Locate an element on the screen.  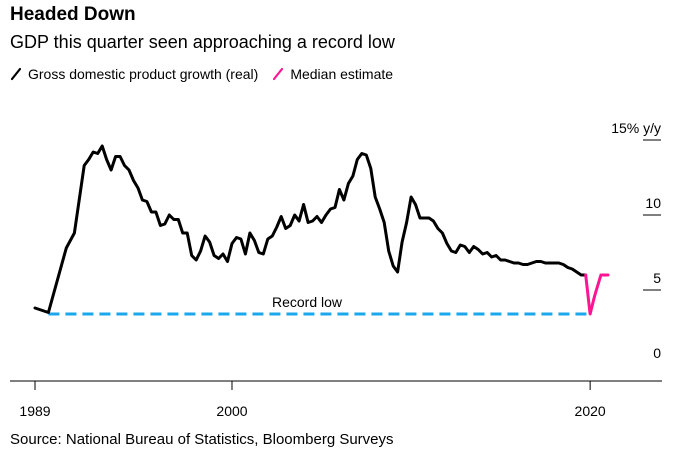
legend-item-estimate: Median estimate is located at coordinates (332, 74).